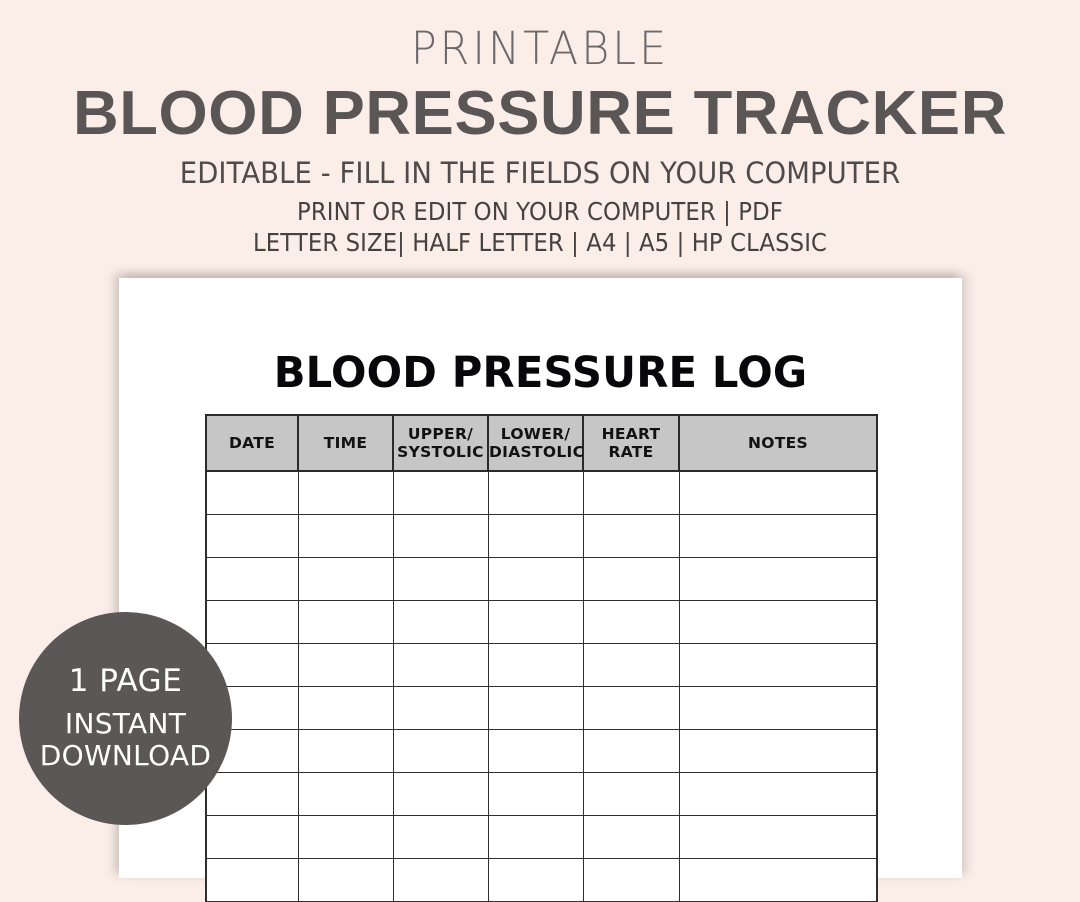 This screenshot has width=1080, height=902. Describe the element at coordinates (125, 724) in the screenshot. I see `badge-instant-label: INSTANT` at that location.